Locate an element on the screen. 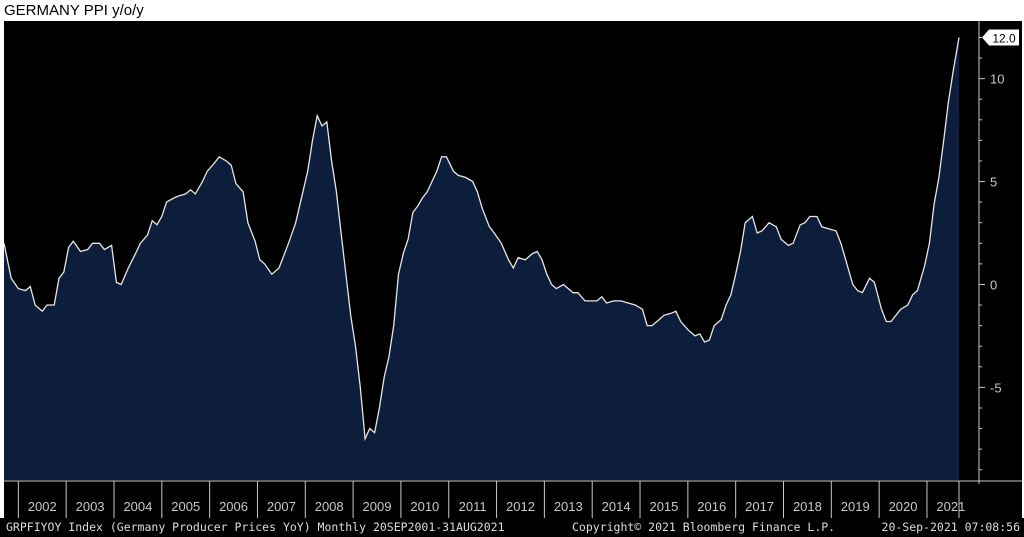  x-tick-label: 2015 is located at coordinates (663, 506).